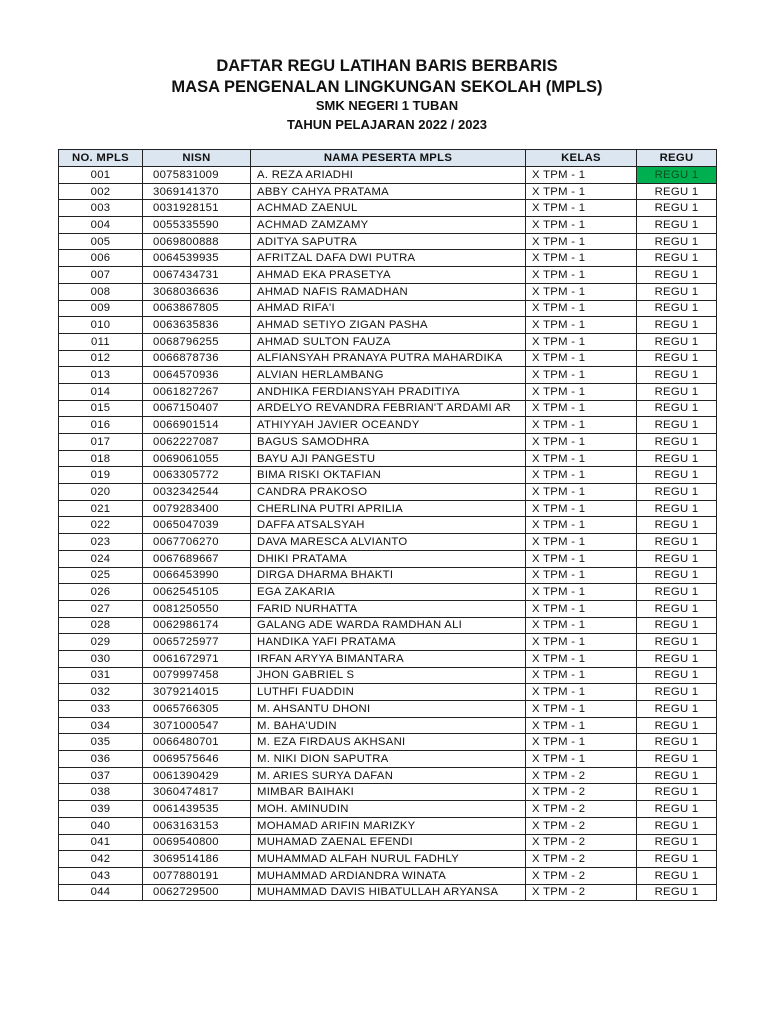 The width and height of the screenshot is (768, 1024). What do you see at coordinates (100, 492) in the screenshot?
I see `no-cell: 020` at bounding box center [100, 492].